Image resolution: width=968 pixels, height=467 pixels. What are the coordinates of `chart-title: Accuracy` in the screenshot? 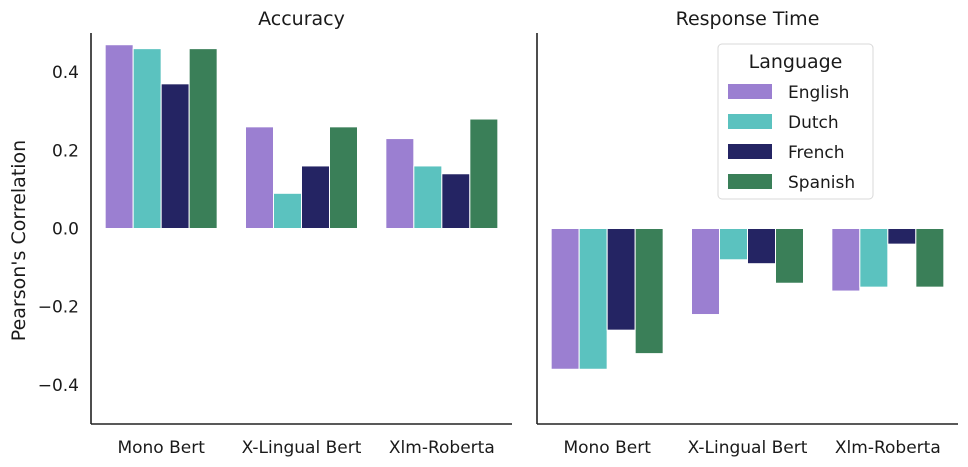 It's located at (301, 19).